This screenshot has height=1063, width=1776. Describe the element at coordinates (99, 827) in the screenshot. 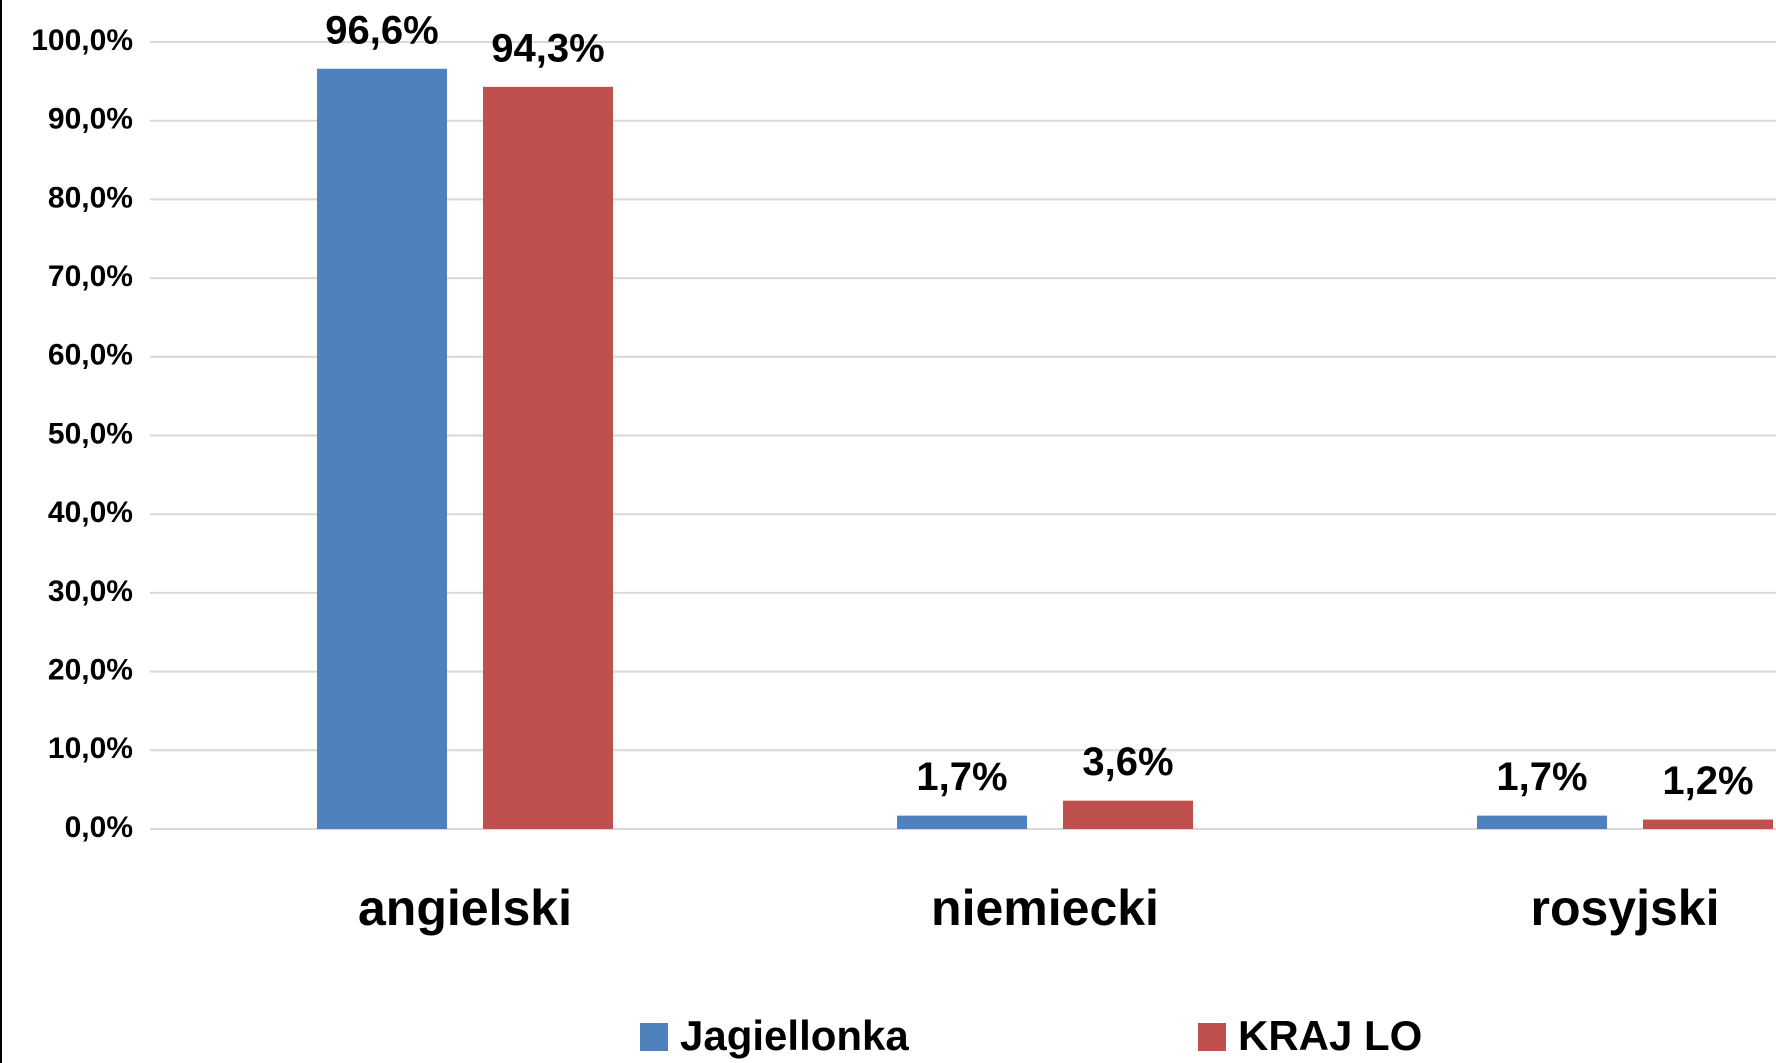

I see `y-tick-label: 0,0%` at that location.